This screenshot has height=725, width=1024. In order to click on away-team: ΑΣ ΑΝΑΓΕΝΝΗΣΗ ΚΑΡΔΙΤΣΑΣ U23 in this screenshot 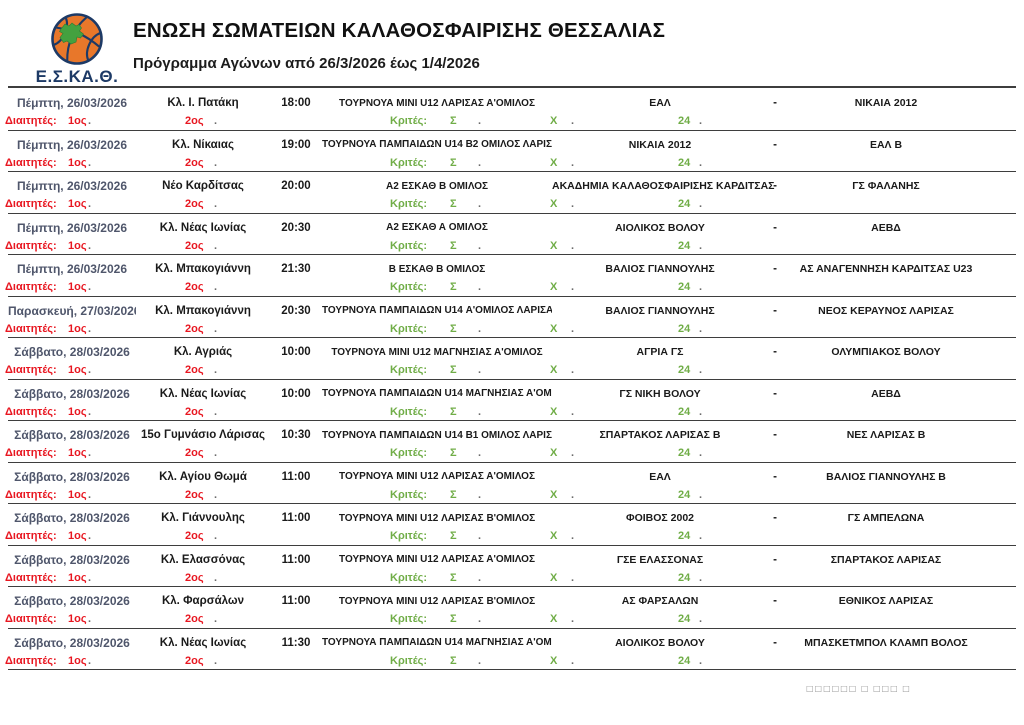, I will do `click(886, 269)`.